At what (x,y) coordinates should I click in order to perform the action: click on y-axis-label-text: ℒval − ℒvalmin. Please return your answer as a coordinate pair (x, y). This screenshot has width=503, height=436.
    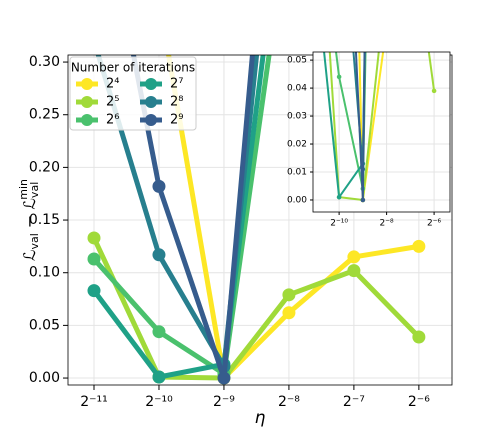
    Looking at the image, I should click on (29, 220).